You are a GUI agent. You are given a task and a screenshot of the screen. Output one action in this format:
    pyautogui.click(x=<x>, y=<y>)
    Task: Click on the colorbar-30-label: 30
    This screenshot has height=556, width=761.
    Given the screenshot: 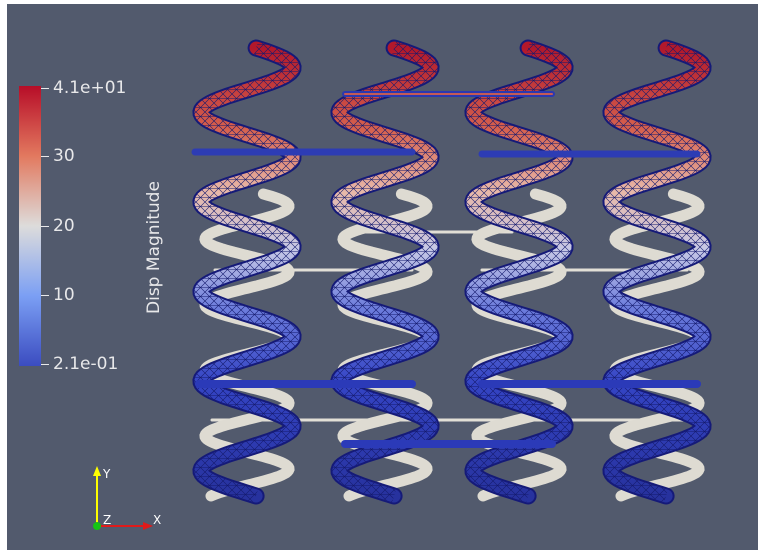 What is the action you would take?
    pyautogui.click(x=64, y=156)
    